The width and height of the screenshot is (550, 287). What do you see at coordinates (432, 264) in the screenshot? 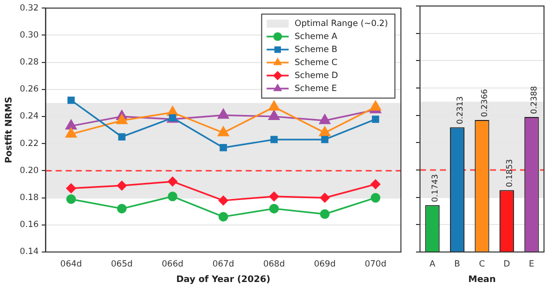
I see `x-tick-label: A` at bounding box center [432, 264].